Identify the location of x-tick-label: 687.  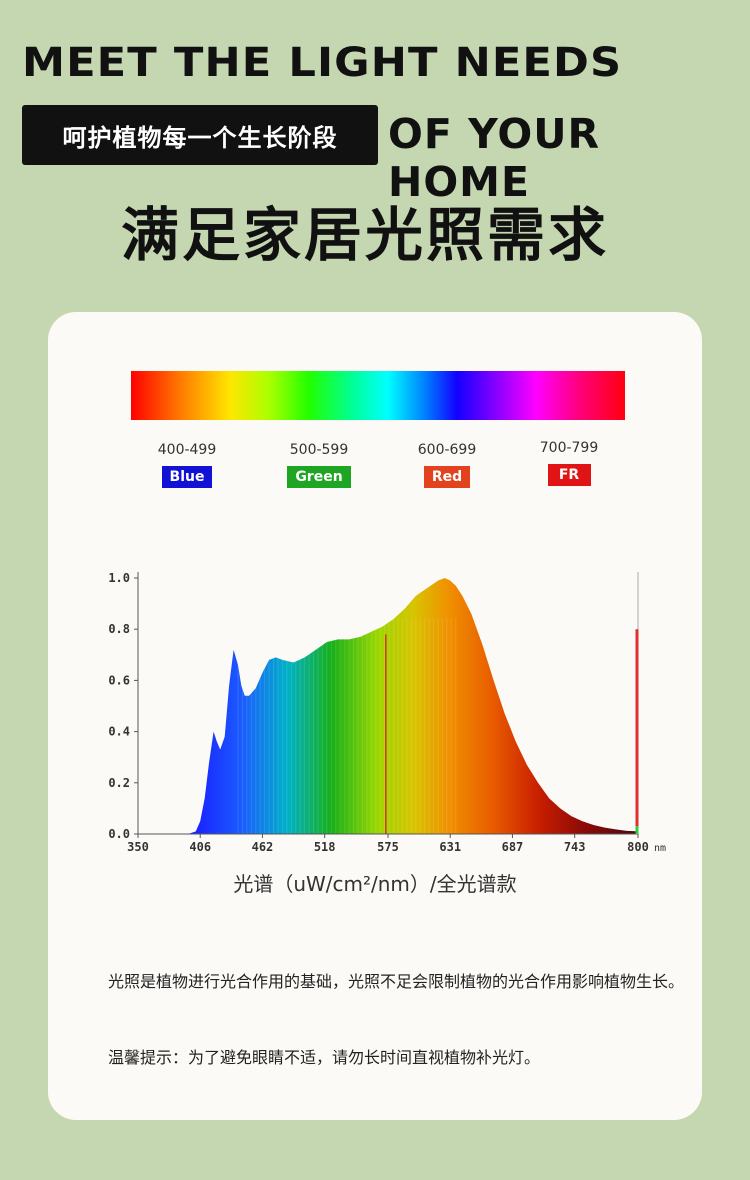
(513, 847).